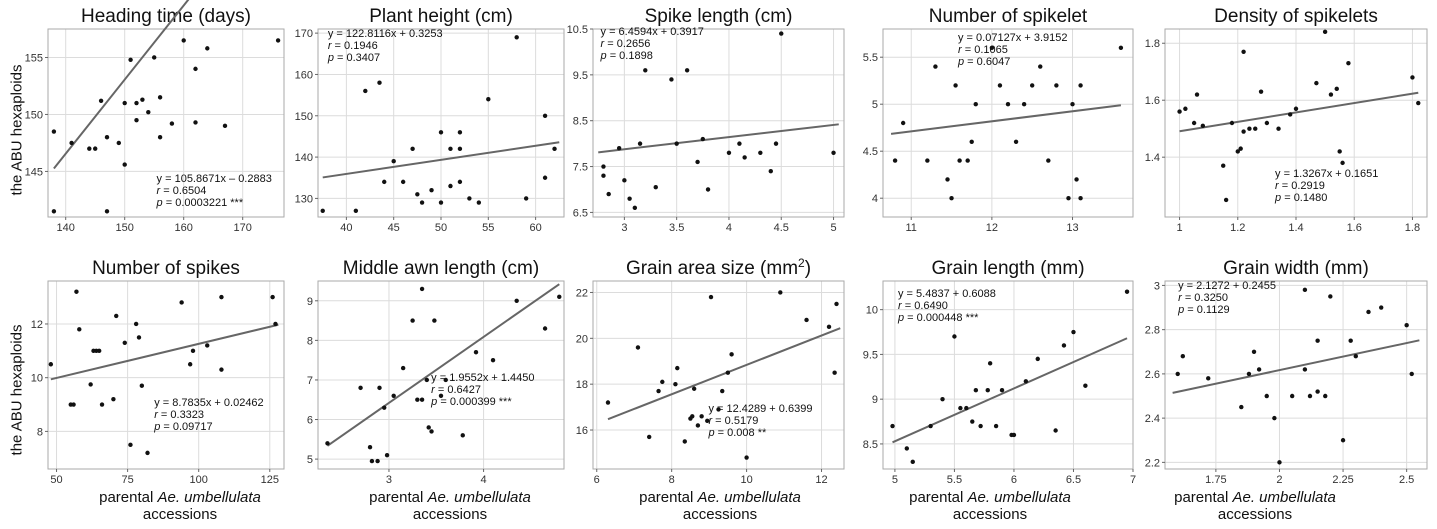  Describe the element at coordinates (34, 115) in the screenshot. I see `y-tick-label: 150` at that location.